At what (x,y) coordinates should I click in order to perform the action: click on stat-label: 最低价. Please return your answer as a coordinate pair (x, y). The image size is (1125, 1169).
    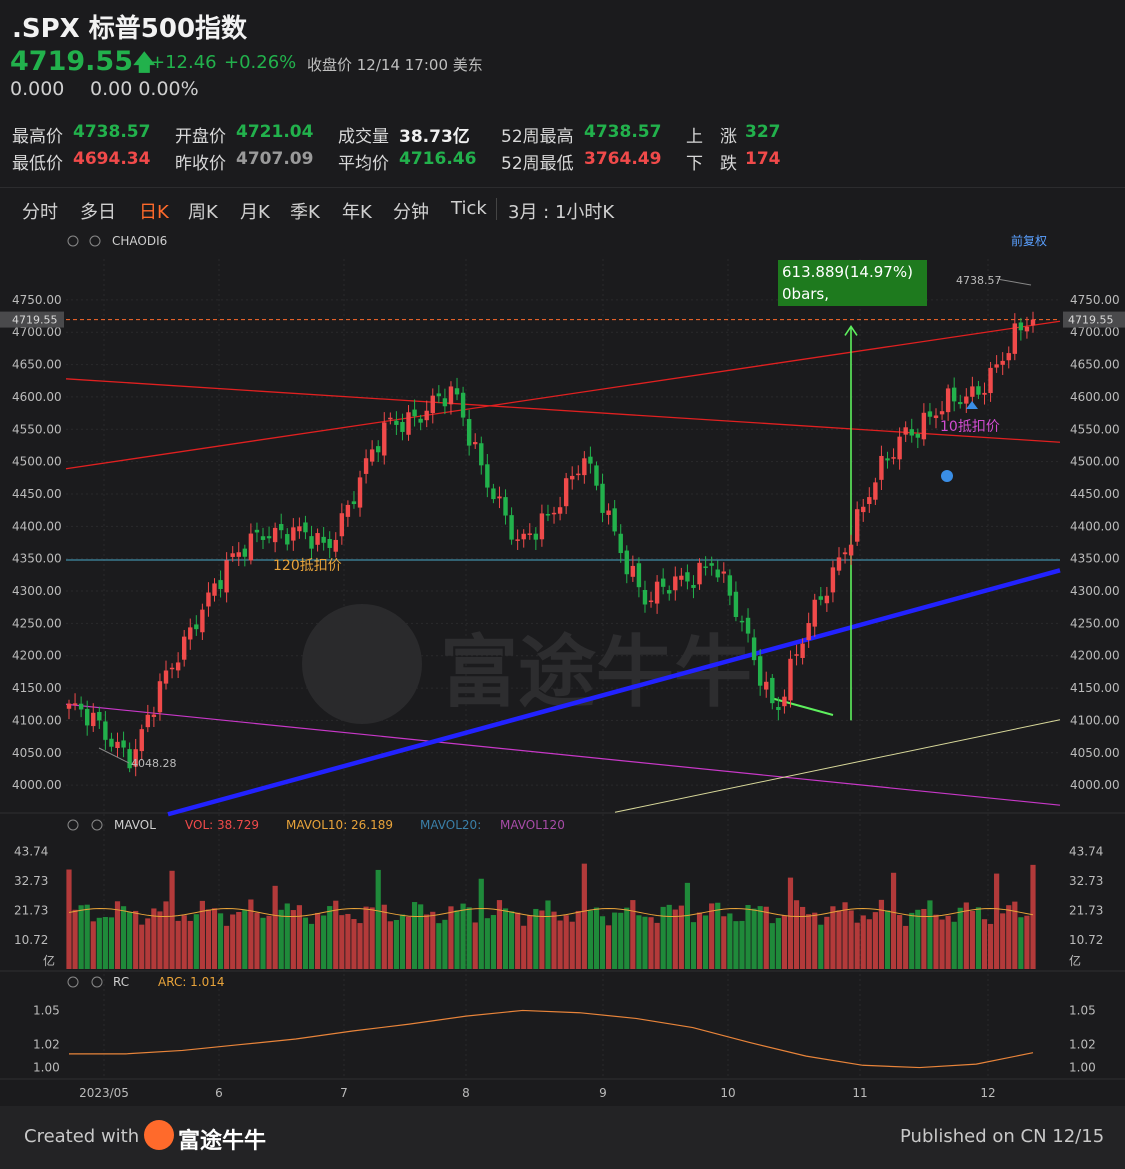
    Looking at the image, I should click on (37, 164).